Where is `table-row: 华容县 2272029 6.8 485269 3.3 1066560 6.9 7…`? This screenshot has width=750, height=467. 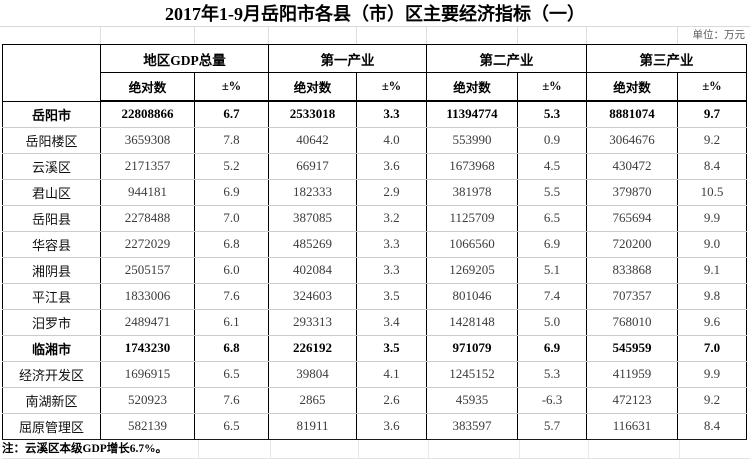 table-row: 华容县 2272029 6.8 485269 3.3 1066560 6.9 7… is located at coordinates (374, 244).